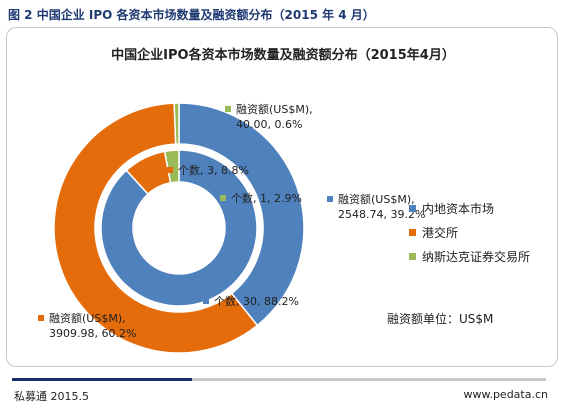  What do you see at coordinates (92, 333) in the screenshot?
I see `outer-data-label-hk-line-2: 3909.98, 60.2%` at bounding box center [92, 333].